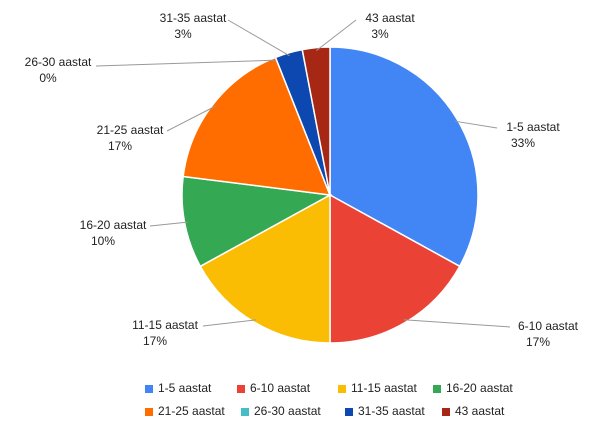 This screenshot has height=427, width=595. What do you see at coordinates (103, 241) in the screenshot?
I see `slice-value-label: 10%` at bounding box center [103, 241].